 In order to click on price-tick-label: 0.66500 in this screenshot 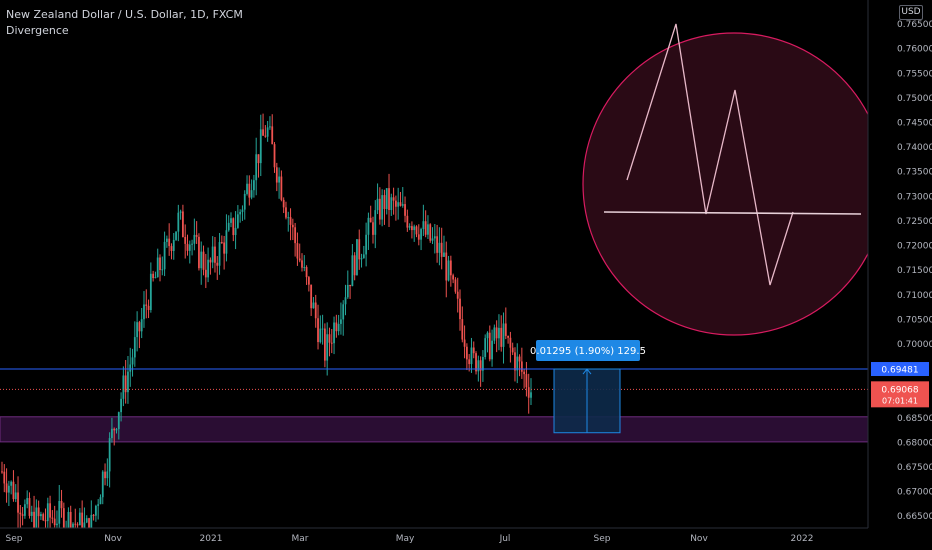, I will do `click(914, 517)`.